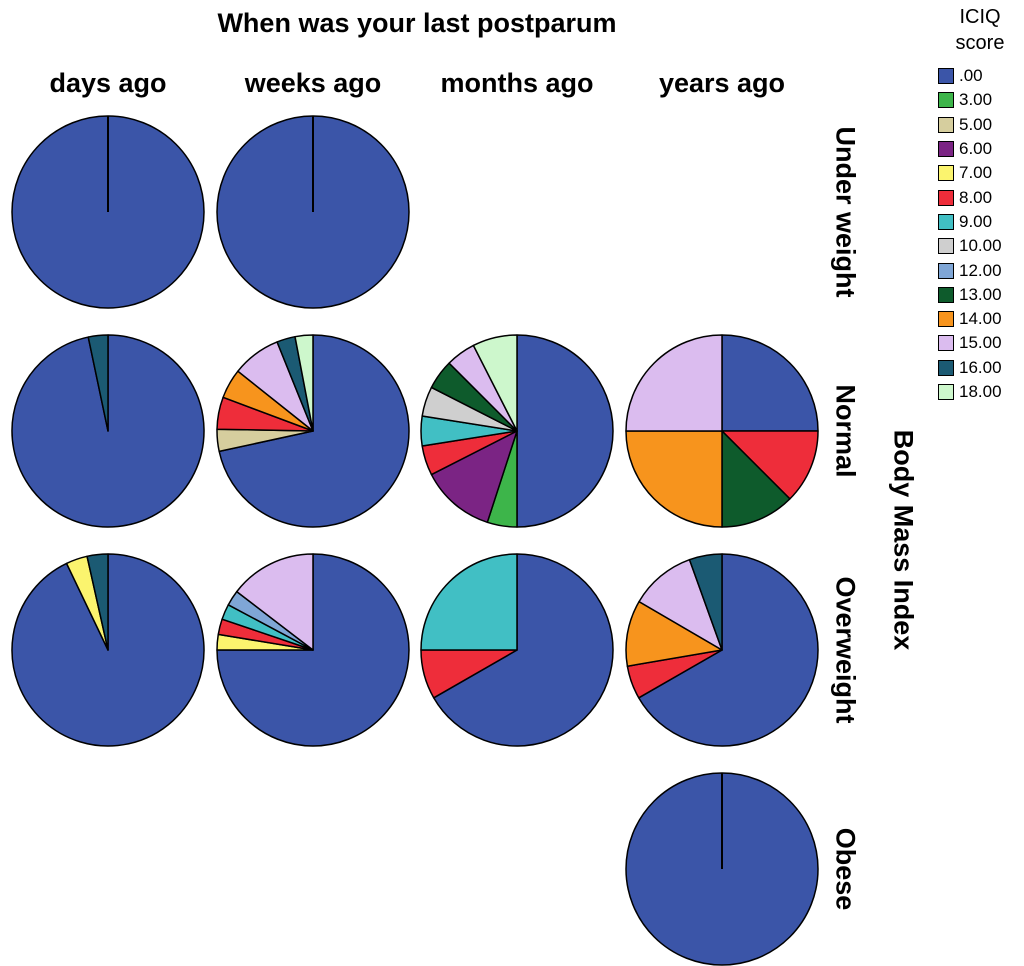  I want to click on legend-item-15-00: 15.00, so click(980, 343).